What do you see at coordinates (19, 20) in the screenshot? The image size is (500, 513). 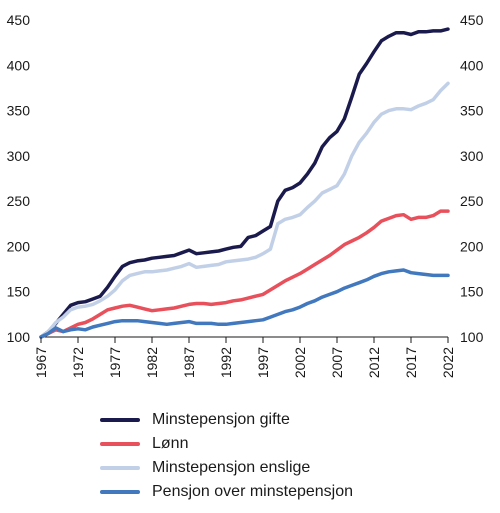 I see `y-tick-label-left: 450` at bounding box center [19, 20].